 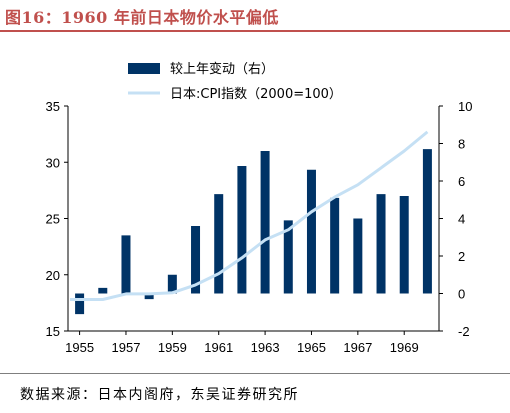 I want to click on left-tick-label: 15, so click(x=53, y=331).